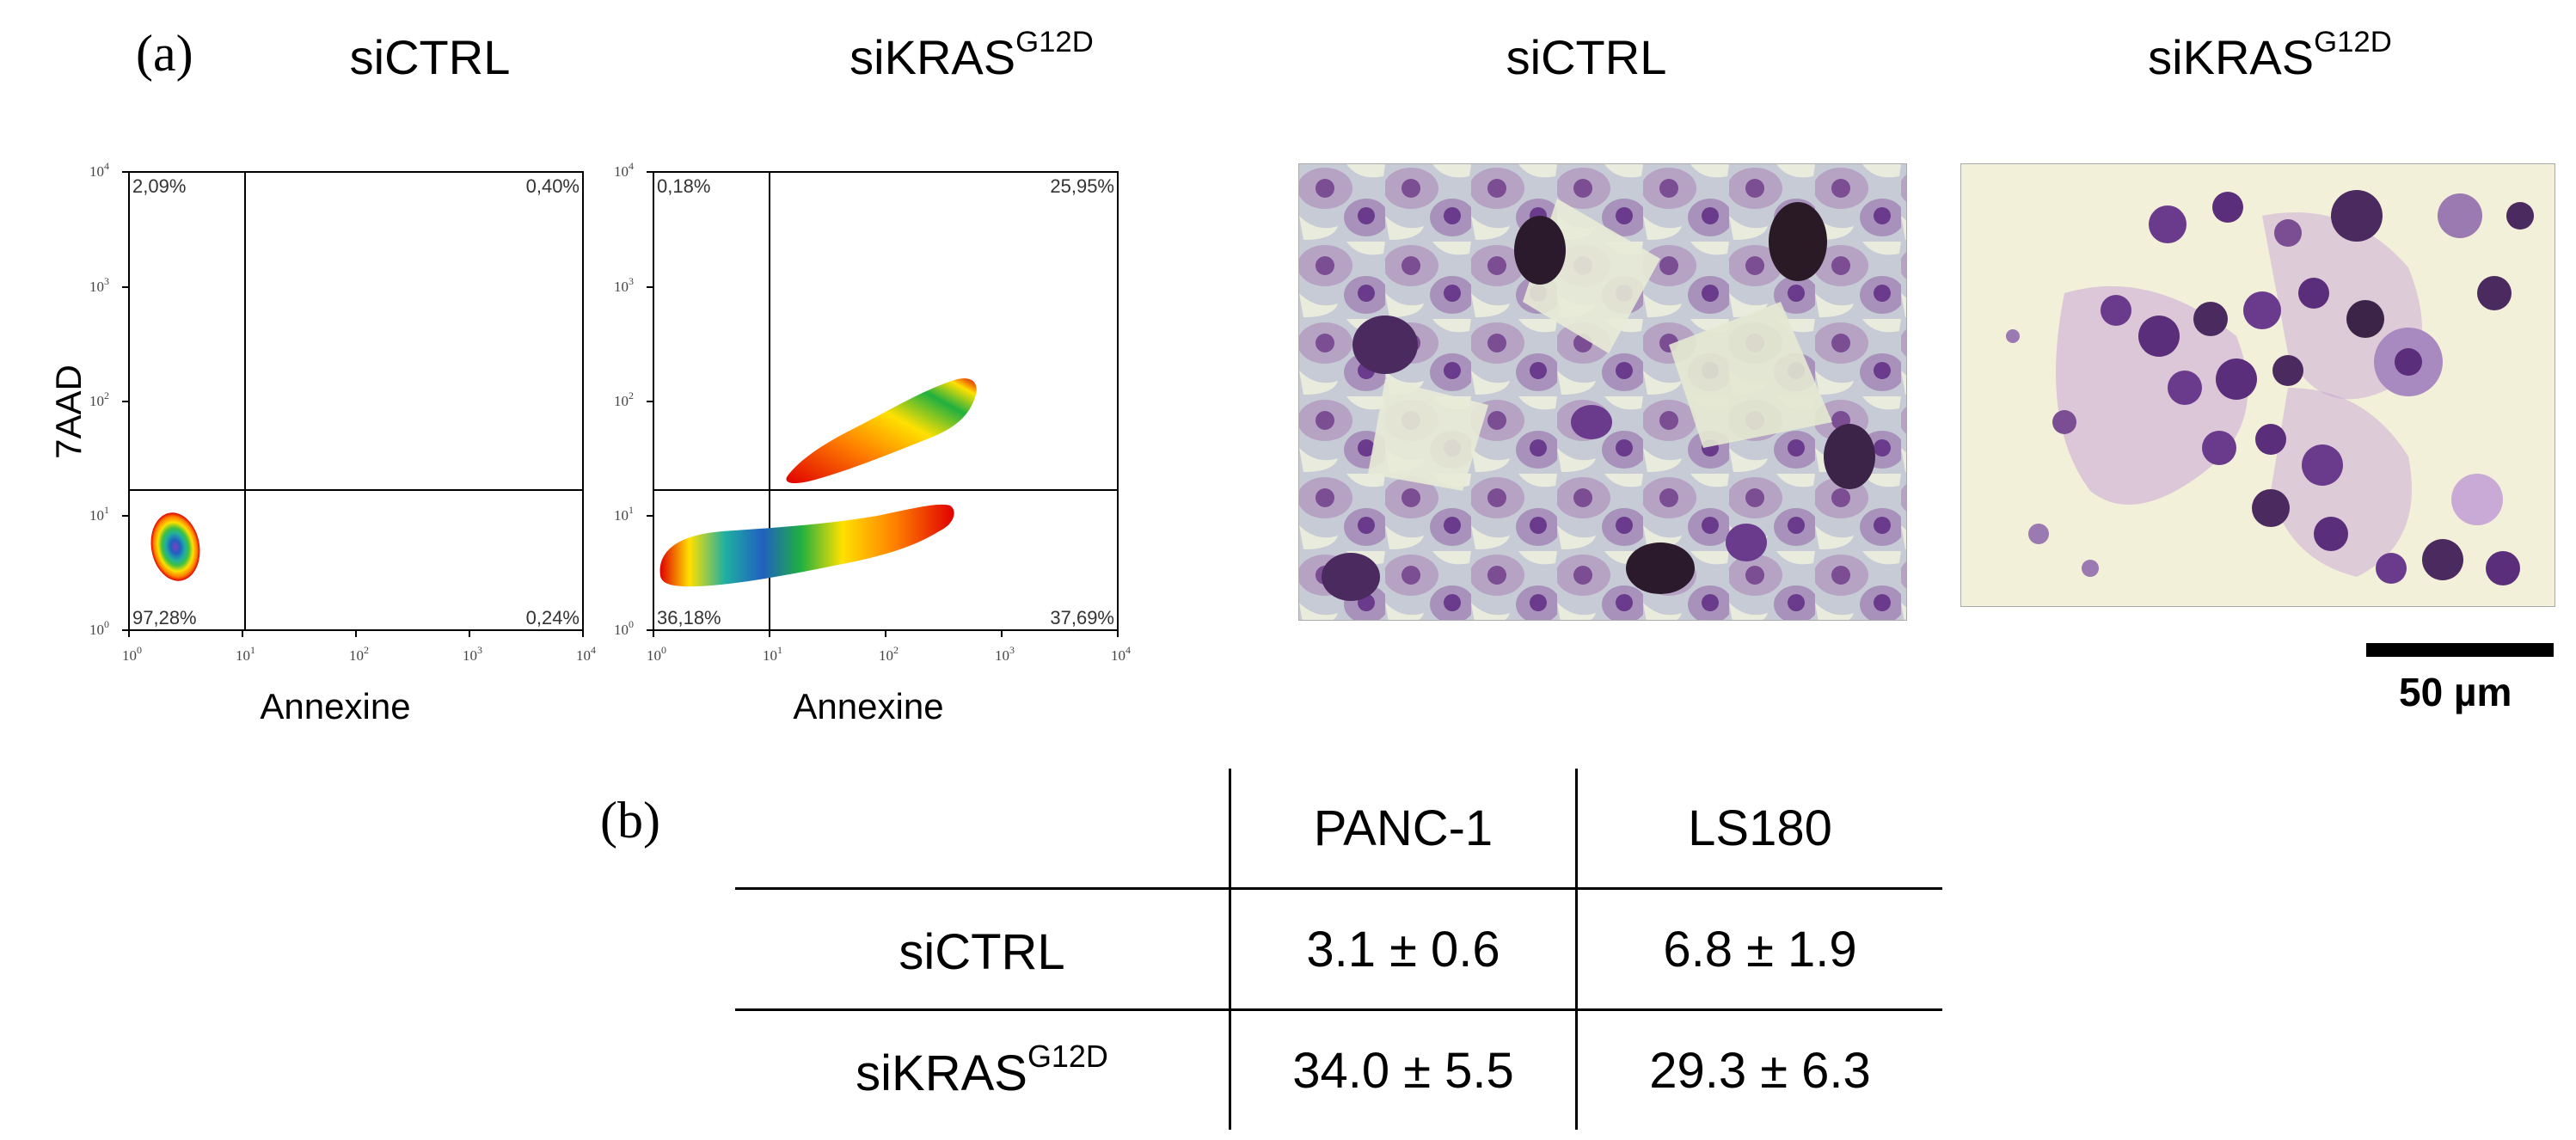 The height and width of the screenshot is (1140, 2576). What do you see at coordinates (1403, 950) in the screenshot?
I see `table-cell: 3.1 ± 0.6` at bounding box center [1403, 950].